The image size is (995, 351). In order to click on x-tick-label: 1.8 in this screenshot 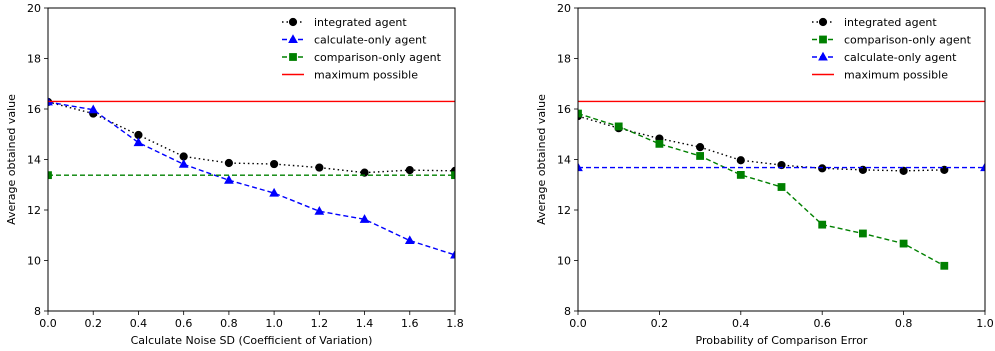, I will do `click(455, 323)`.